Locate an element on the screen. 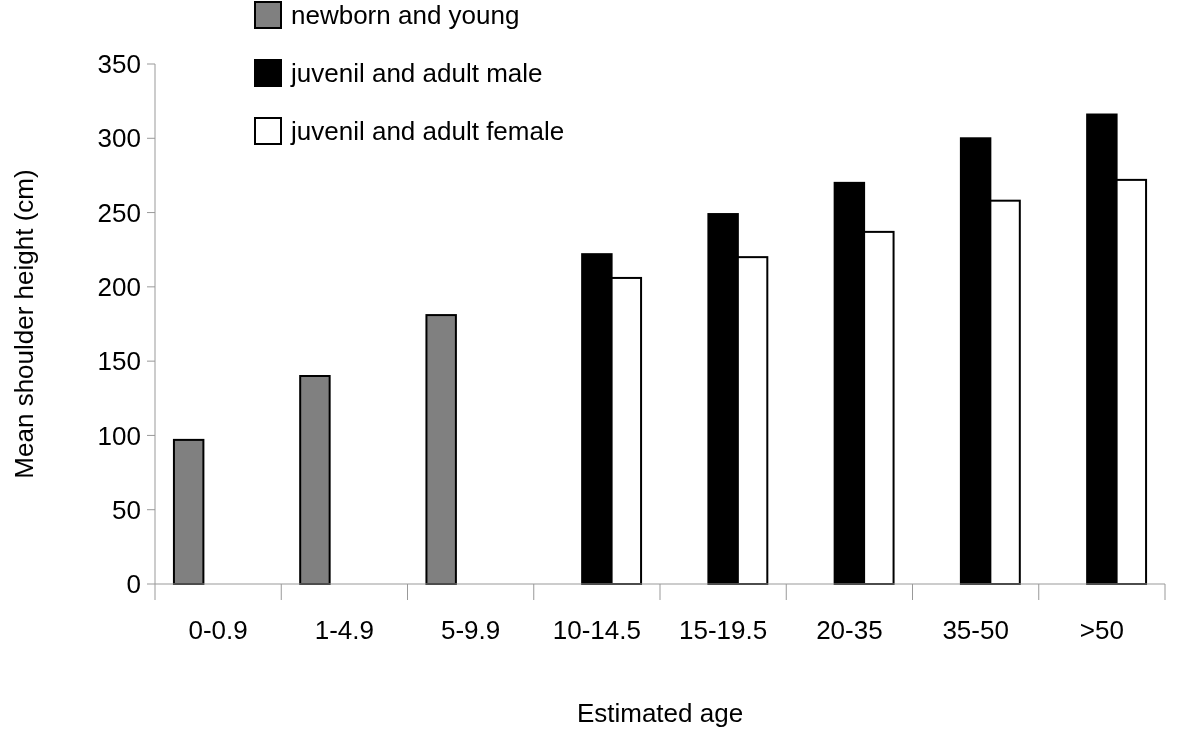  y-tick-label: 50 is located at coordinates (126, 509).